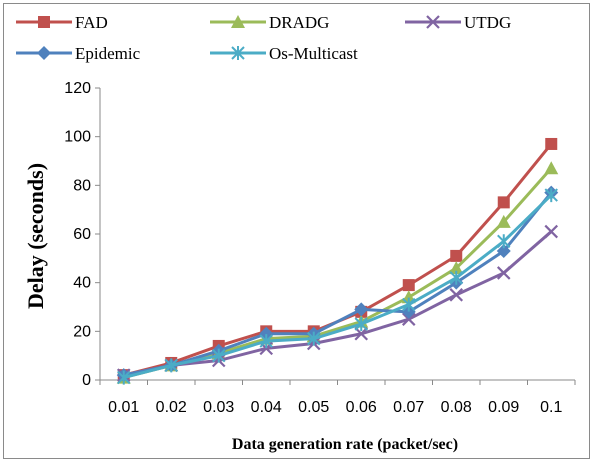 This screenshot has width=595, height=464. What do you see at coordinates (313, 53) in the screenshot?
I see `legend-label: Os-Multicast` at bounding box center [313, 53].